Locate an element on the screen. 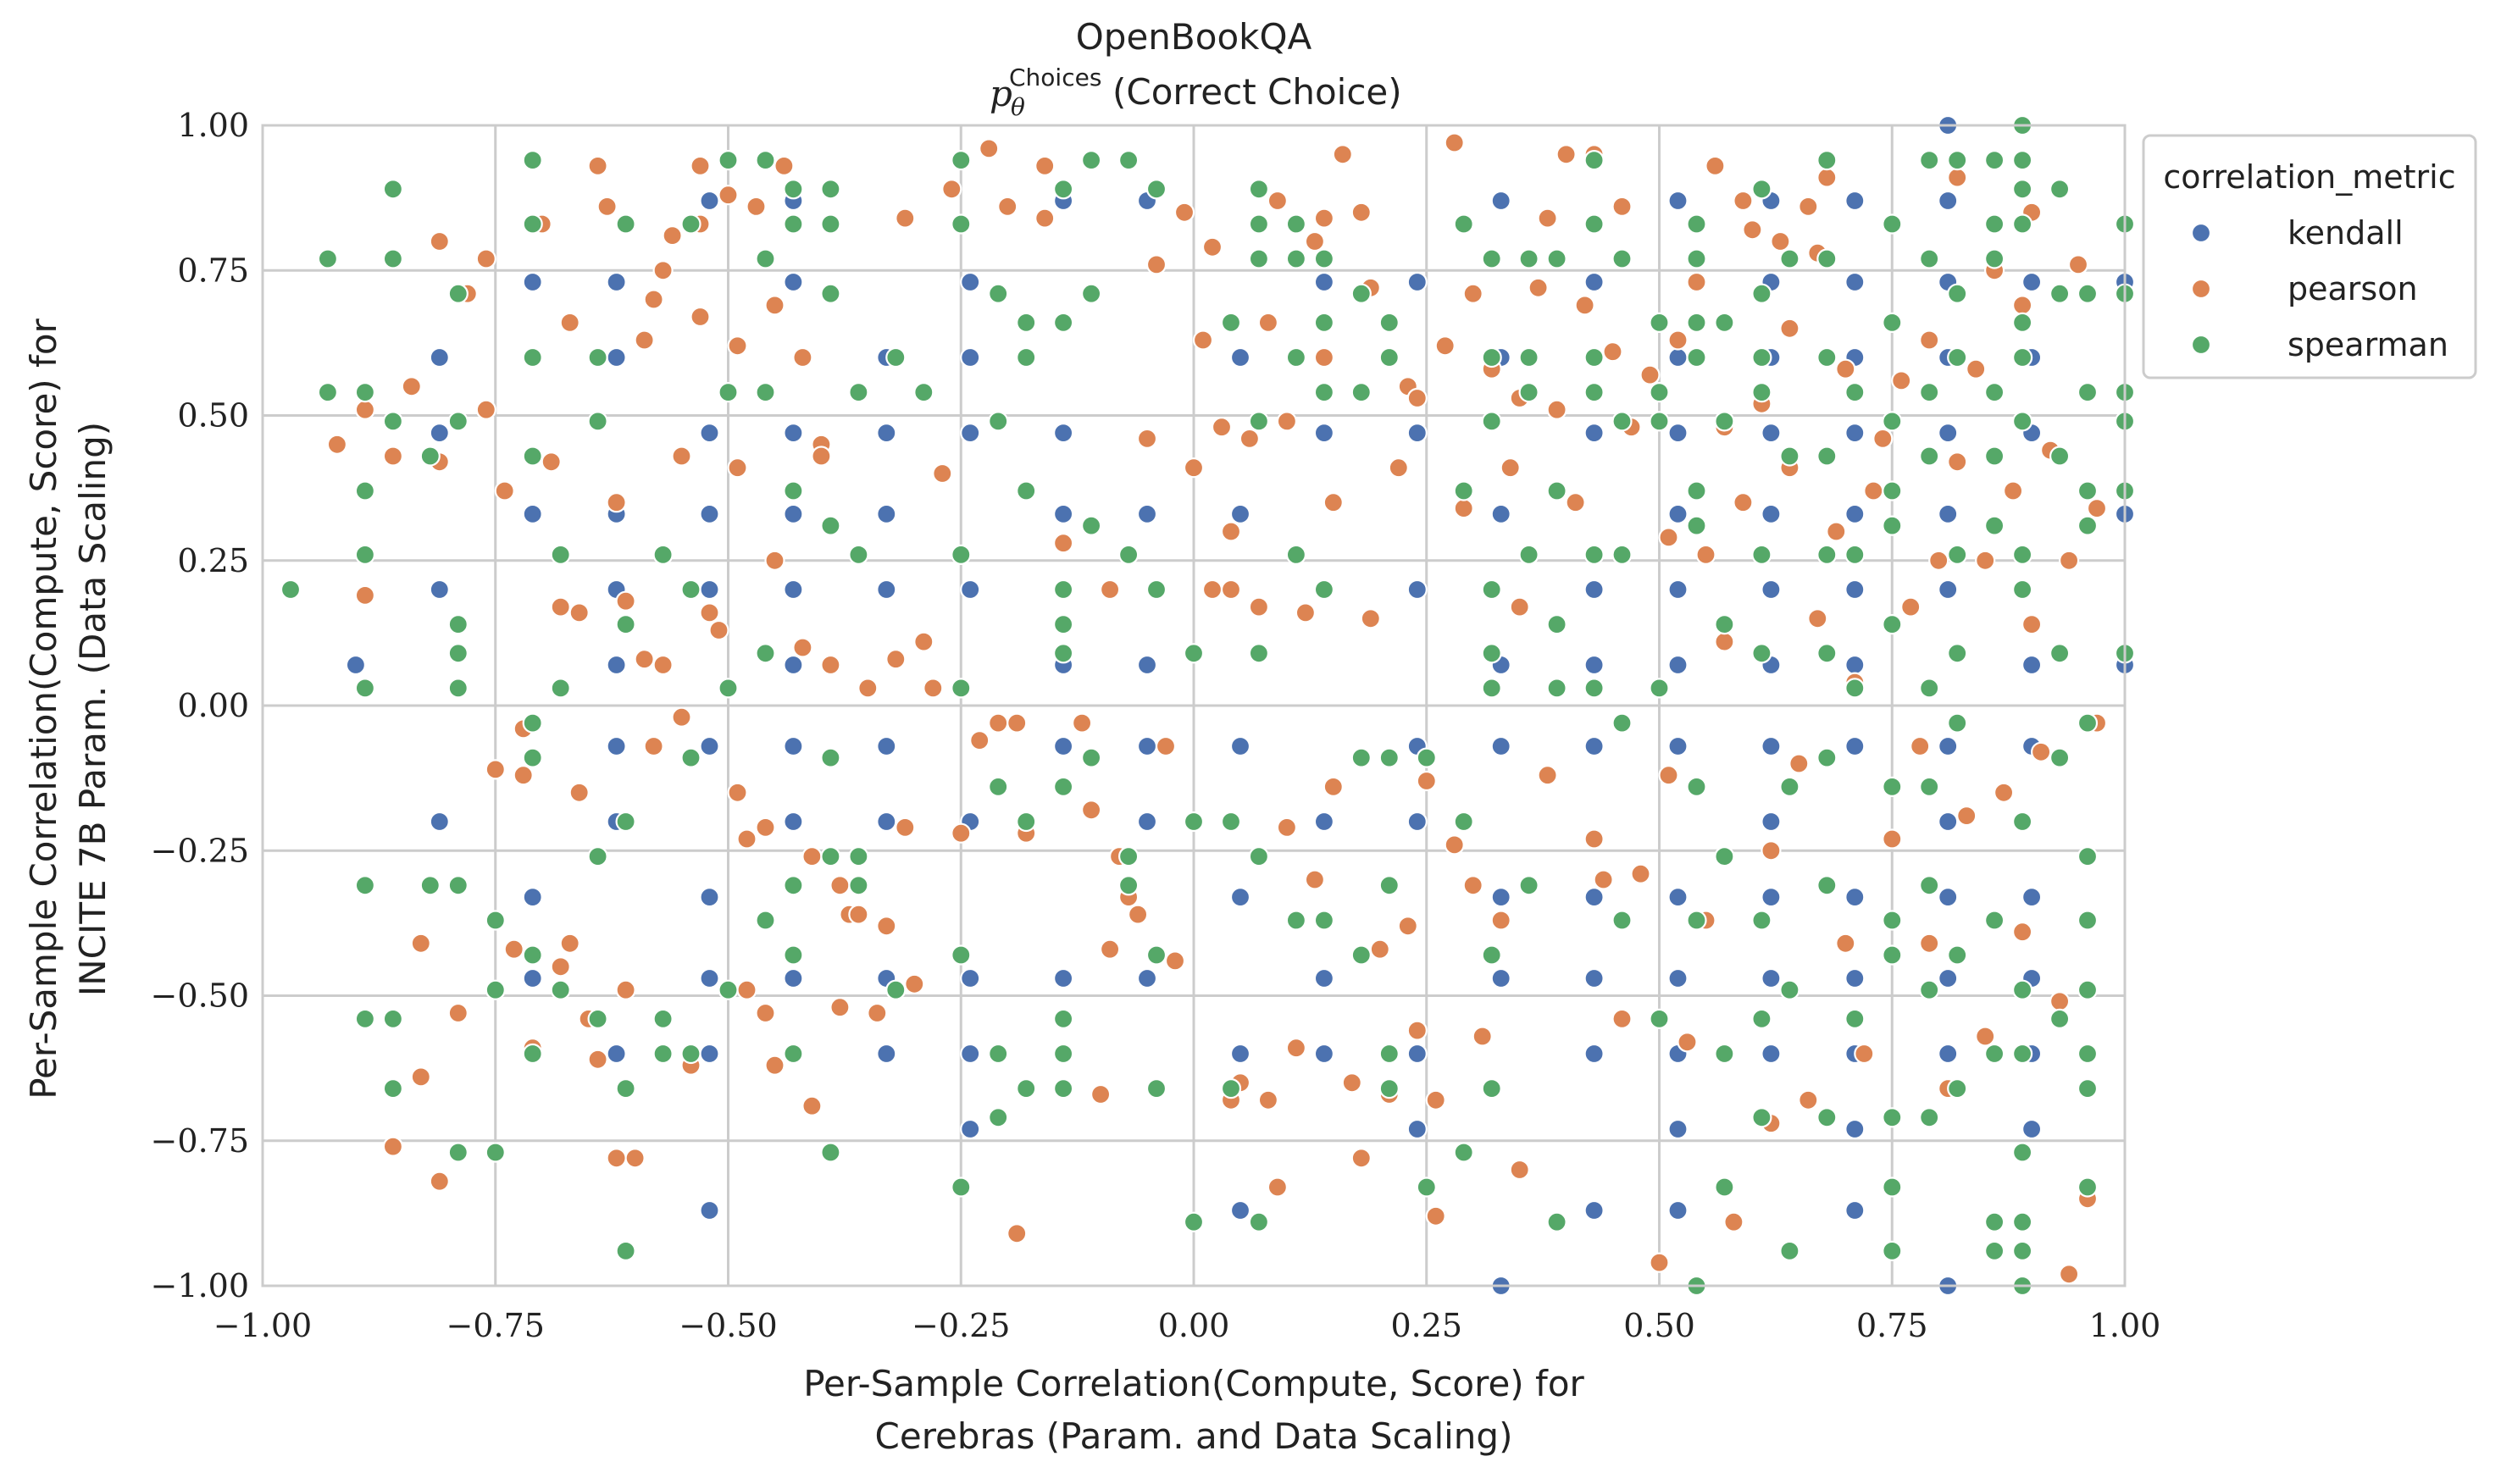  x-tick-label: −0.50 is located at coordinates (728, 1325).